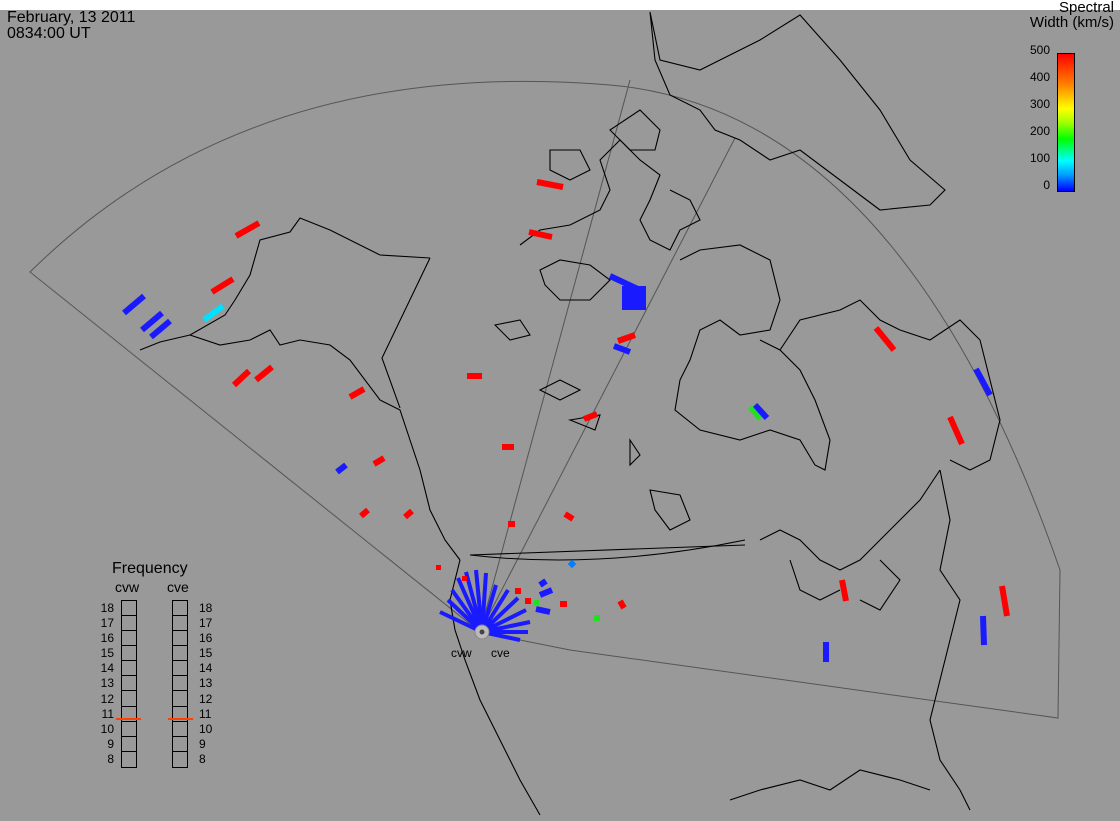 The height and width of the screenshot is (821, 1120). What do you see at coordinates (213, 313) in the screenshot?
I see `scatter-cyan` at bounding box center [213, 313].